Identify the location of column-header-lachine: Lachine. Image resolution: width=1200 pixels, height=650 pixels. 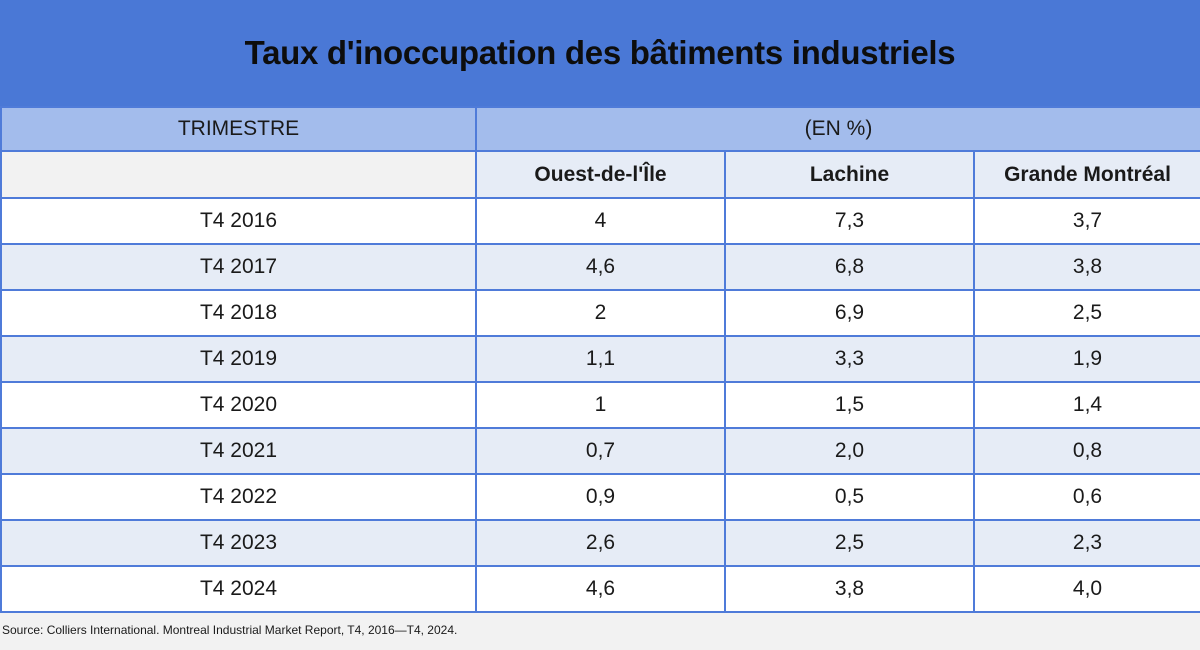
(849, 174).